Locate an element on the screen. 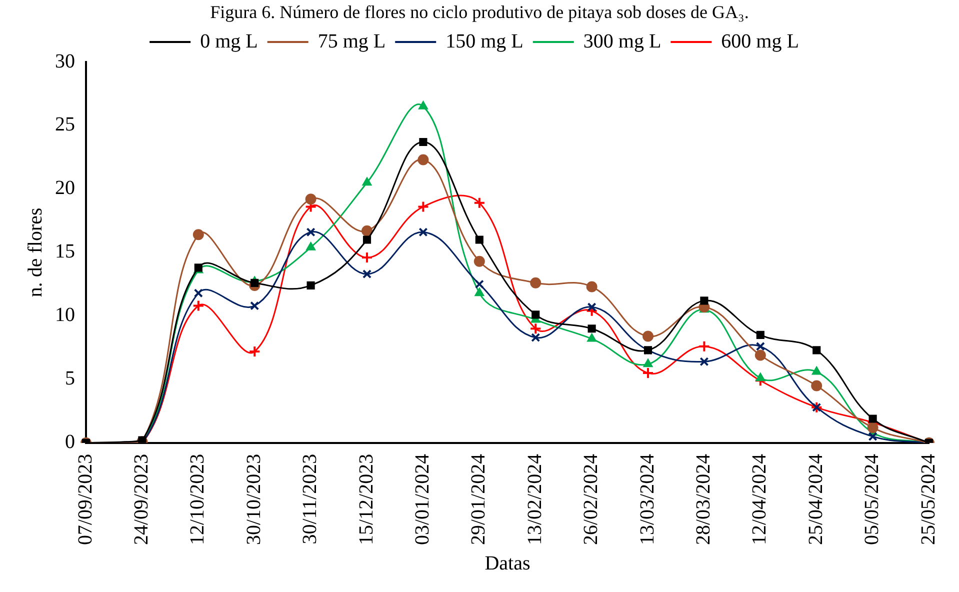  x-tick-label: 30/11/2023 is located at coordinates (310, 499).